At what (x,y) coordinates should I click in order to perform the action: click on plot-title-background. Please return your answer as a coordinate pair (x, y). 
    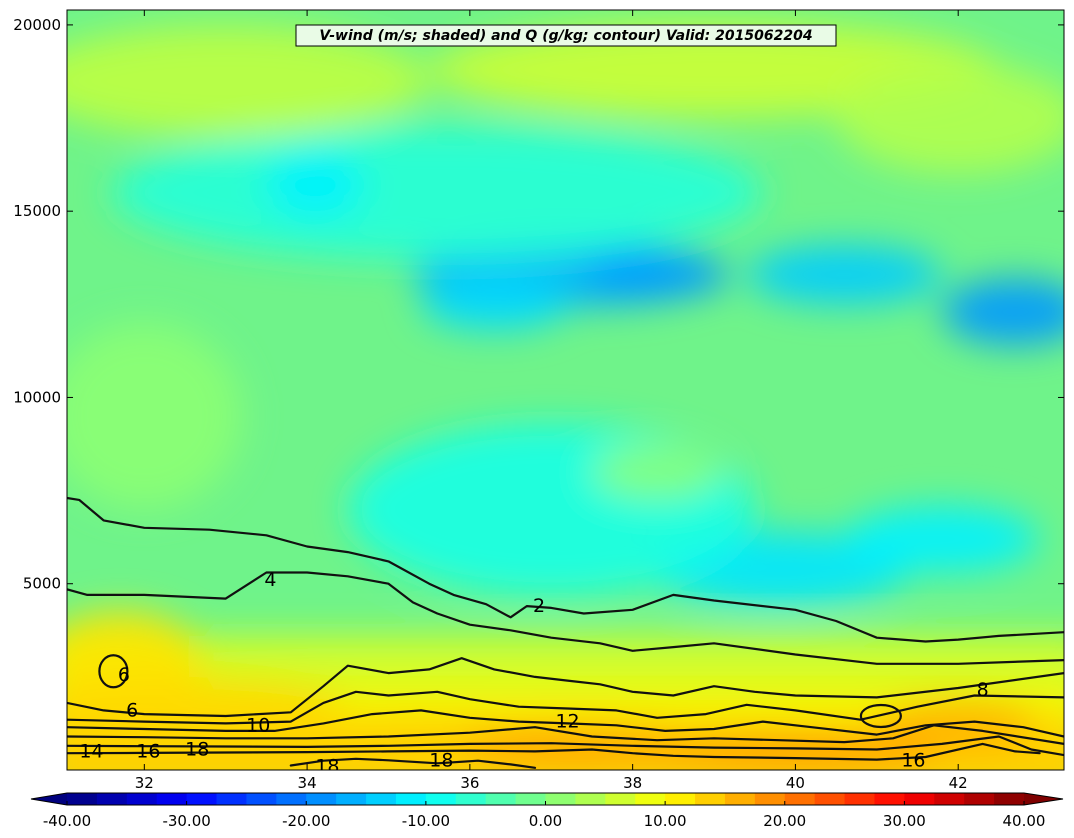
    Looking at the image, I should click on (566, 35).